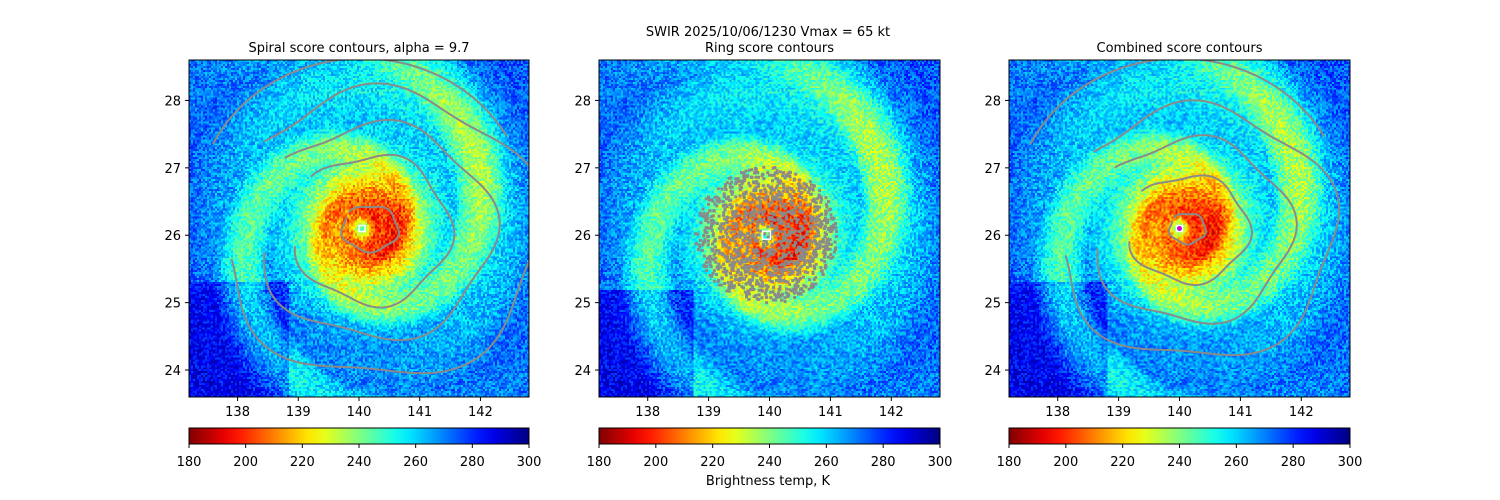 Image resolution: width=1500 pixels, height=500 pixels. Describe the element at coordinates (172, 371) in the screenshot. I see `y-tick-label: 24` at that location.